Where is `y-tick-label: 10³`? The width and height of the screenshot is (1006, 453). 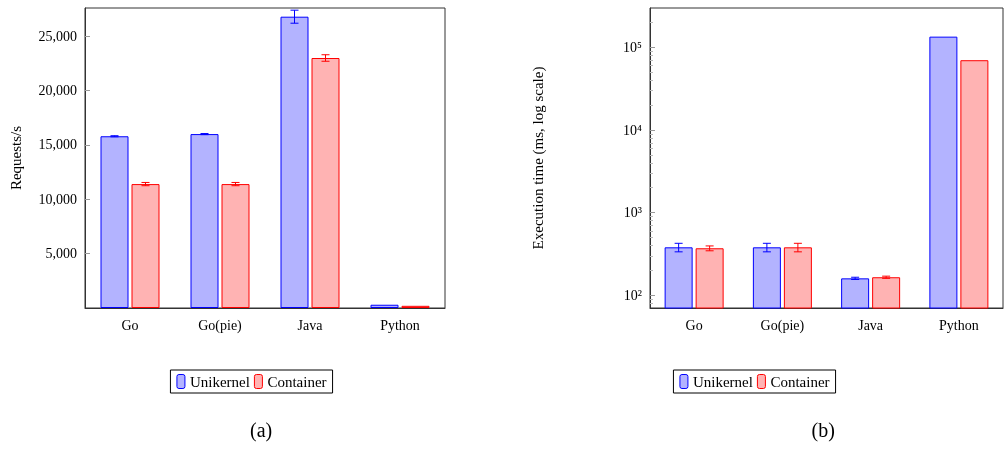
y-tick-label: 10³ is located at coordinates (632, 213).